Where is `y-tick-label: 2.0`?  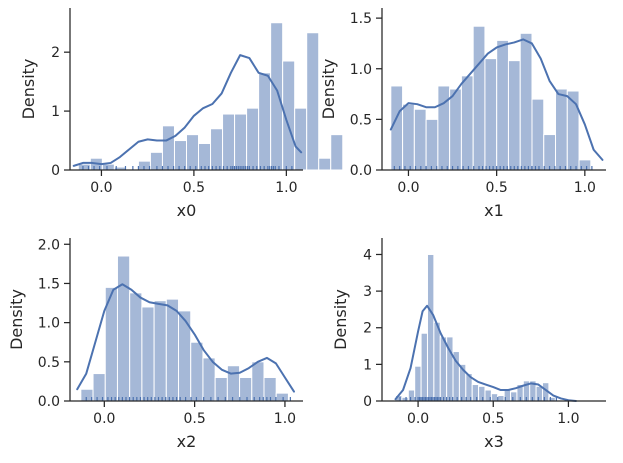
y-tick-label: 2.0 is located at coordinates (49, 245).